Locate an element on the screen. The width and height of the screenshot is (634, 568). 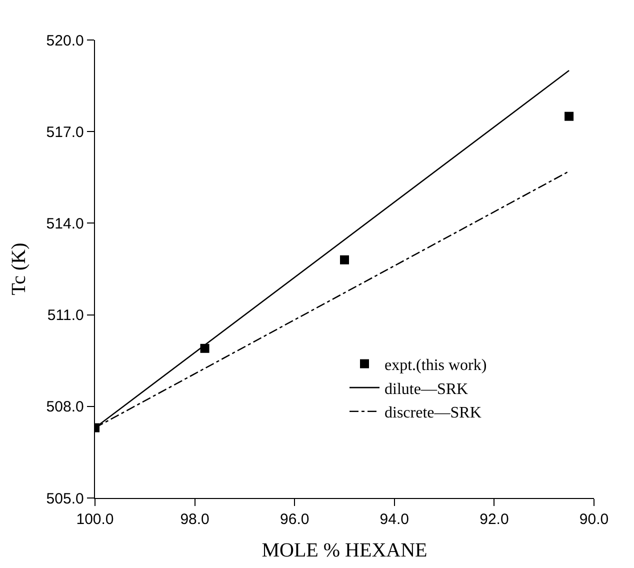
x-axis-title: MOLE % HEXANE is located at coordinates (345, 551).